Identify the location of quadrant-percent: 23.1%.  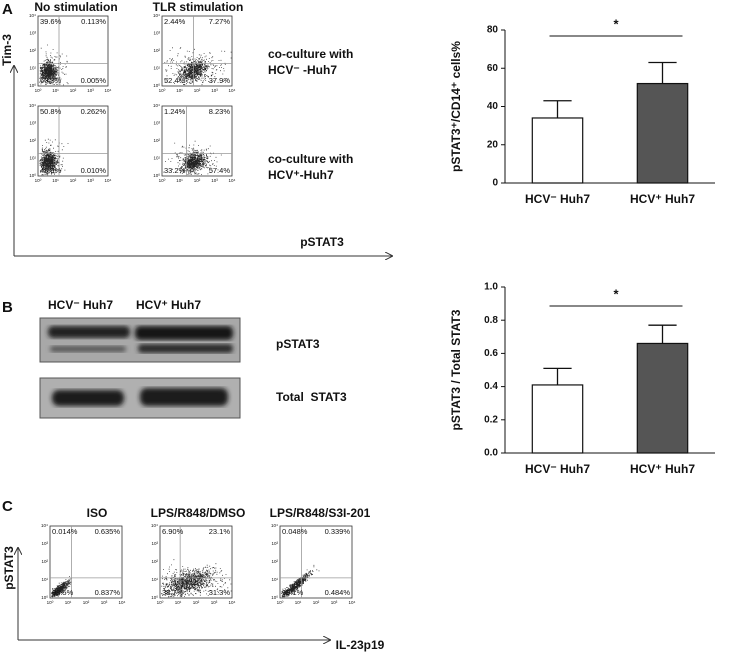
(220, 531).